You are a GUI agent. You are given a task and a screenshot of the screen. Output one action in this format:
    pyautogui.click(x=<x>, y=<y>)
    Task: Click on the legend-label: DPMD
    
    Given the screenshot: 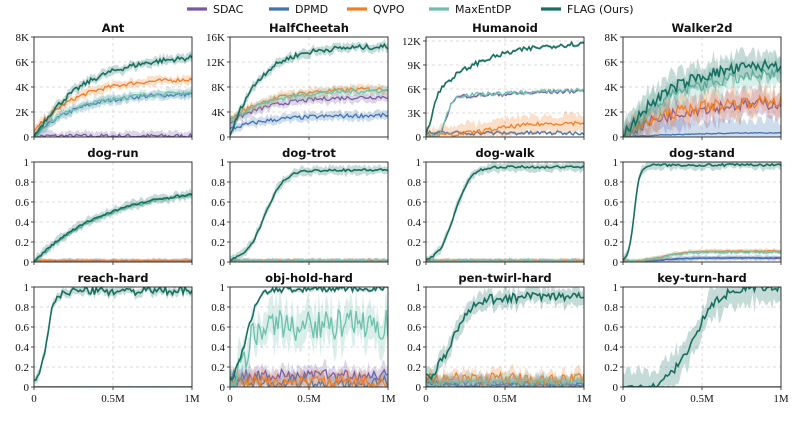 What is the action you would take?
    pyautogui.click(x=311, y=9)
    